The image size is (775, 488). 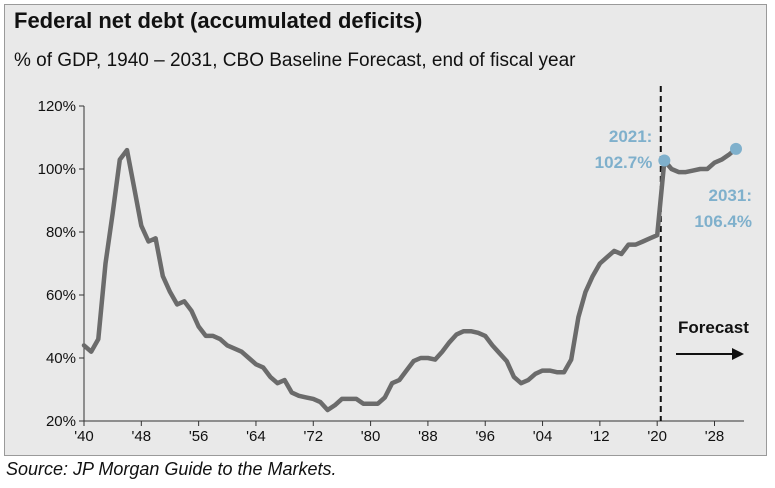 I want to click on x-tick-label: '96, so click(x=485, y=436).